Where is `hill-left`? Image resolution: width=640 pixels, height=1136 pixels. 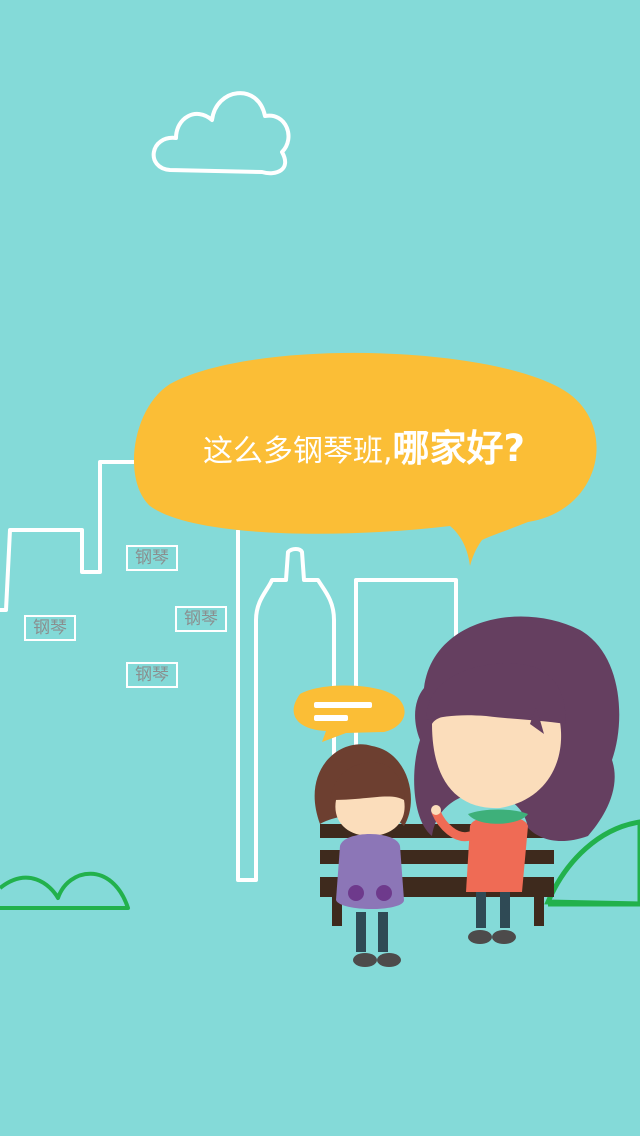
hill-left is located at coordinates (65, 890).